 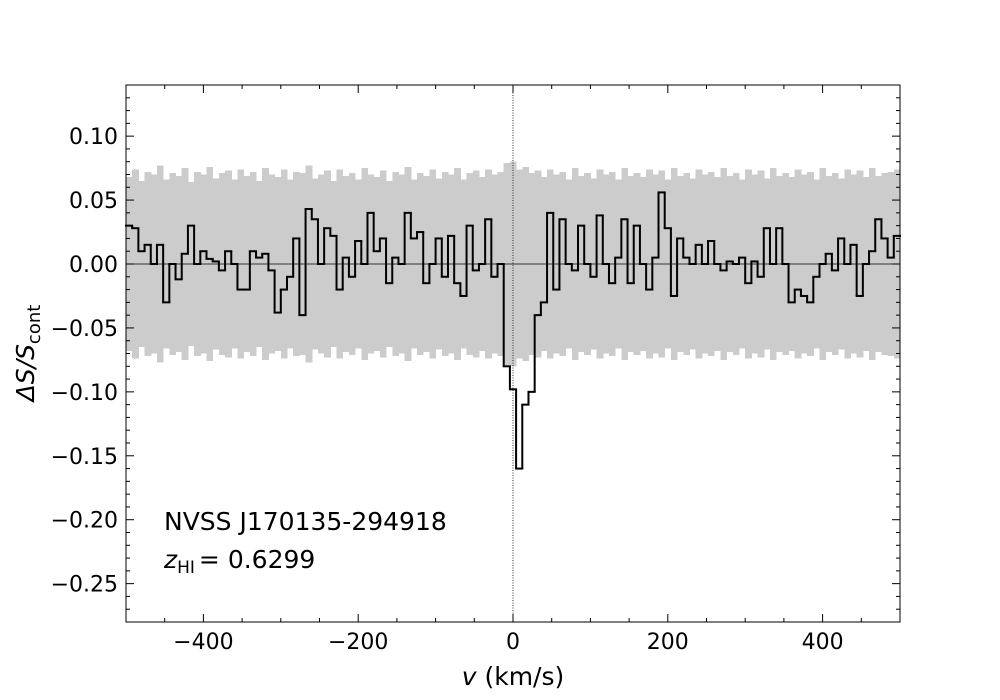 I want to click on y-axis-label: ΔS/Scont, so click(x=28, y=354).